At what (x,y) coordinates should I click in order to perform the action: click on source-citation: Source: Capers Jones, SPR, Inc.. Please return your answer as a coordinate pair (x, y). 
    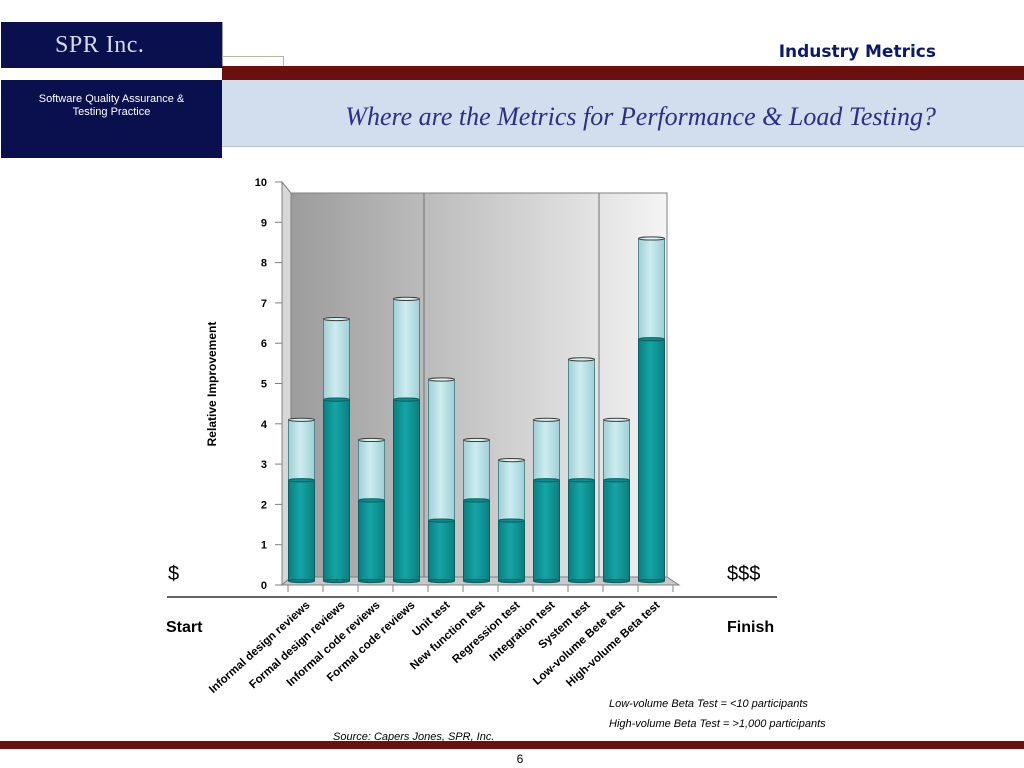
    Looking at the image, I should click on (414, 737).